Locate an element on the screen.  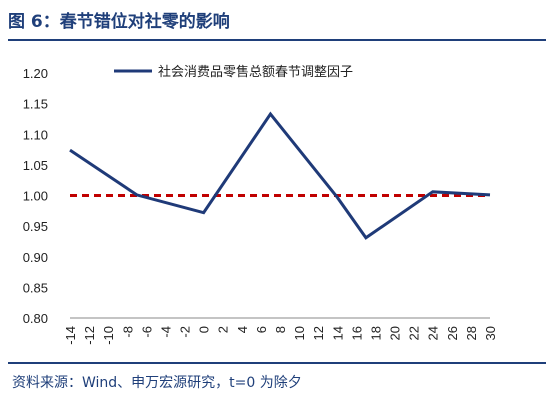
source-note: 资料来源：Wind、申万宏源研究，t=0 为除夕 is located at coordinates (157, 383).